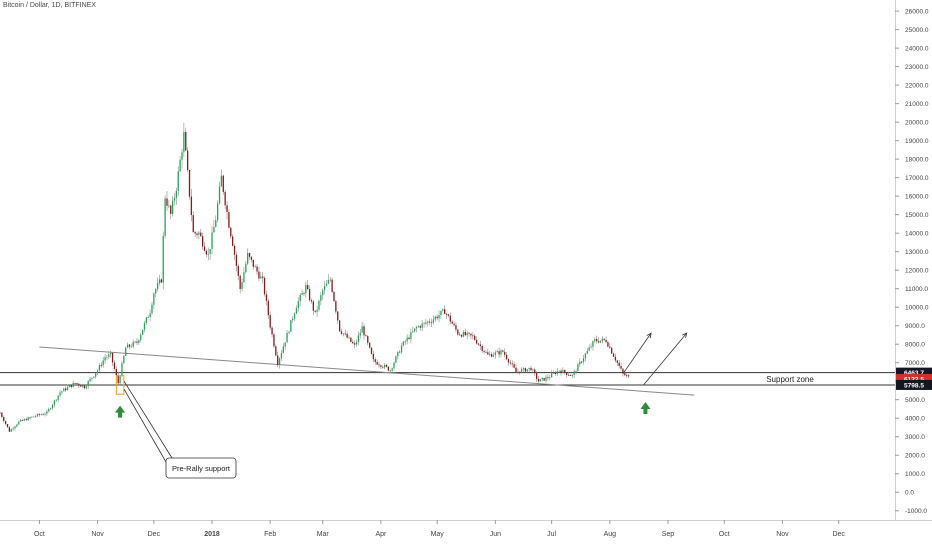 This screenshot has height=550, width=932. I want to click on price-label-text: 5798.5, so click(914, 385).